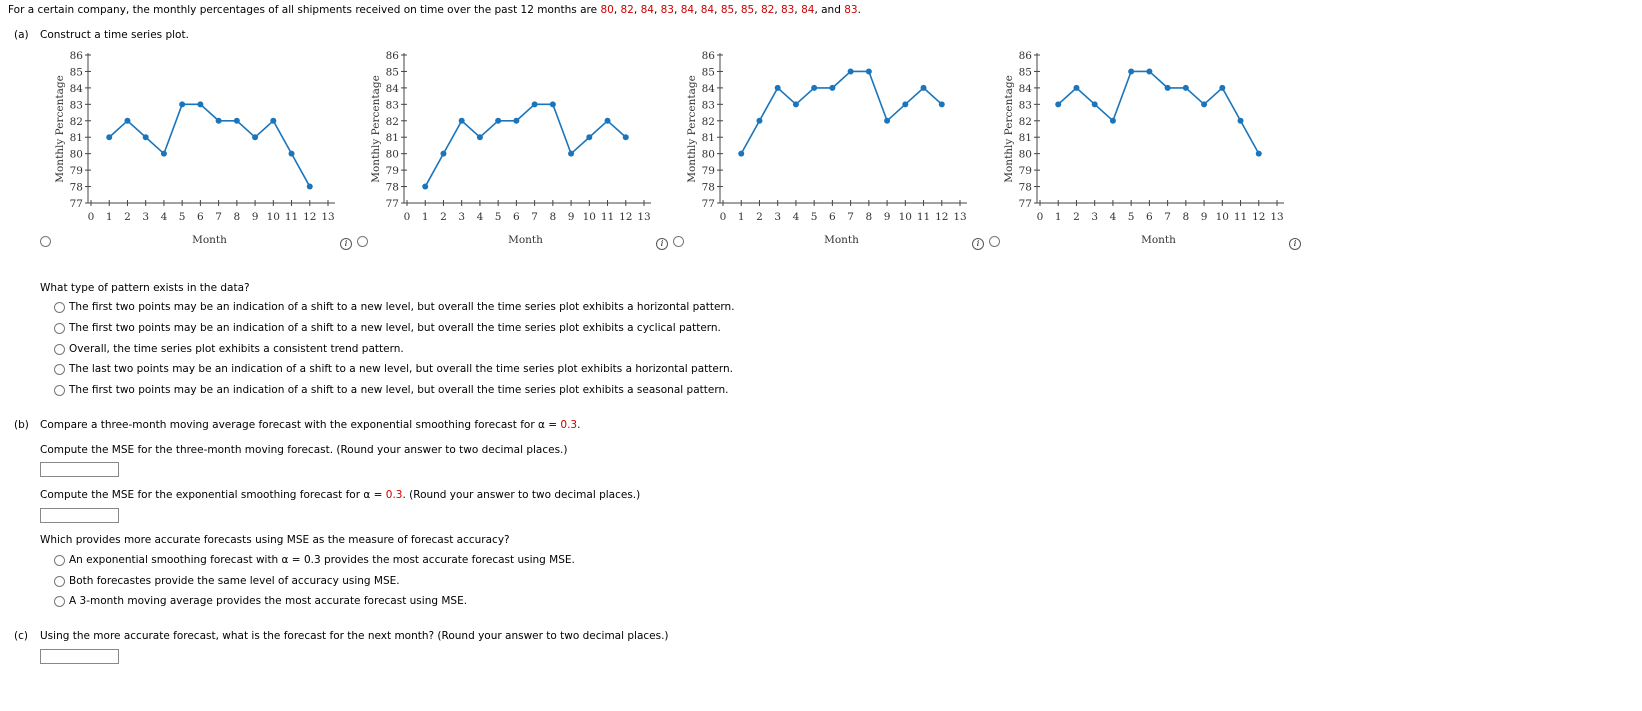 The image size is (1642, 711). What do you see at coordinates (727, 10) in the screenshot?
I see `intro-value: 85` at bounding box center [727, 10].